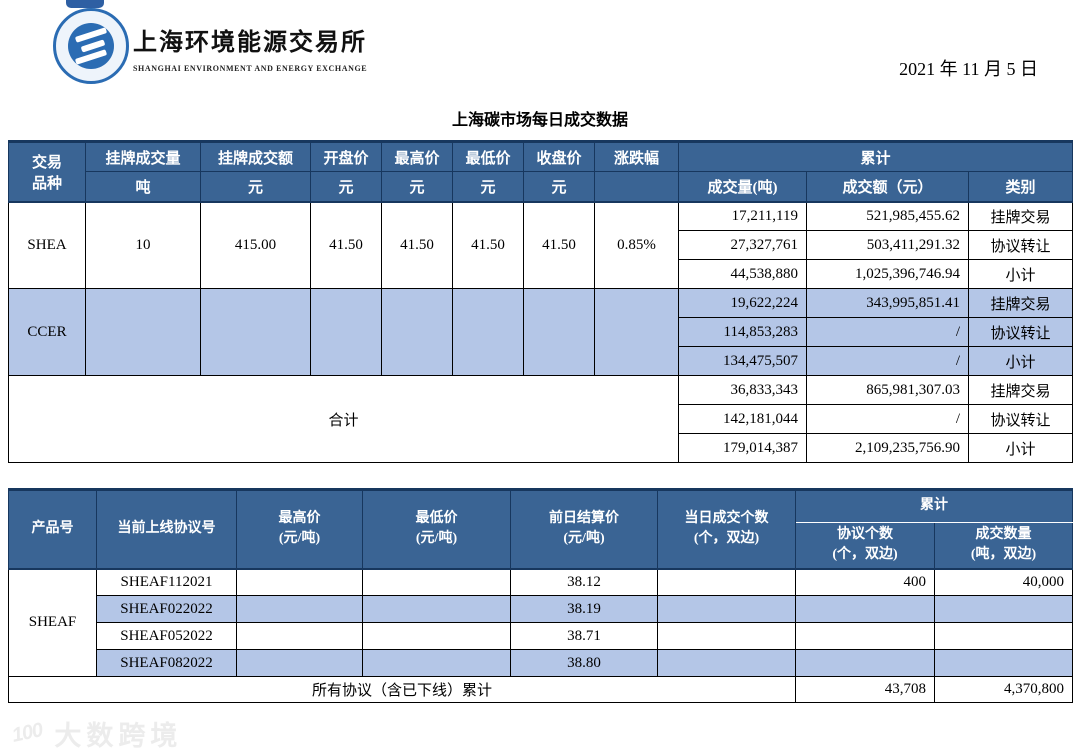  What do you see at coordinates (742, 303) in the screenshot?
I see `cum-volume: 19,622,224` at bounding box center [742, 303].